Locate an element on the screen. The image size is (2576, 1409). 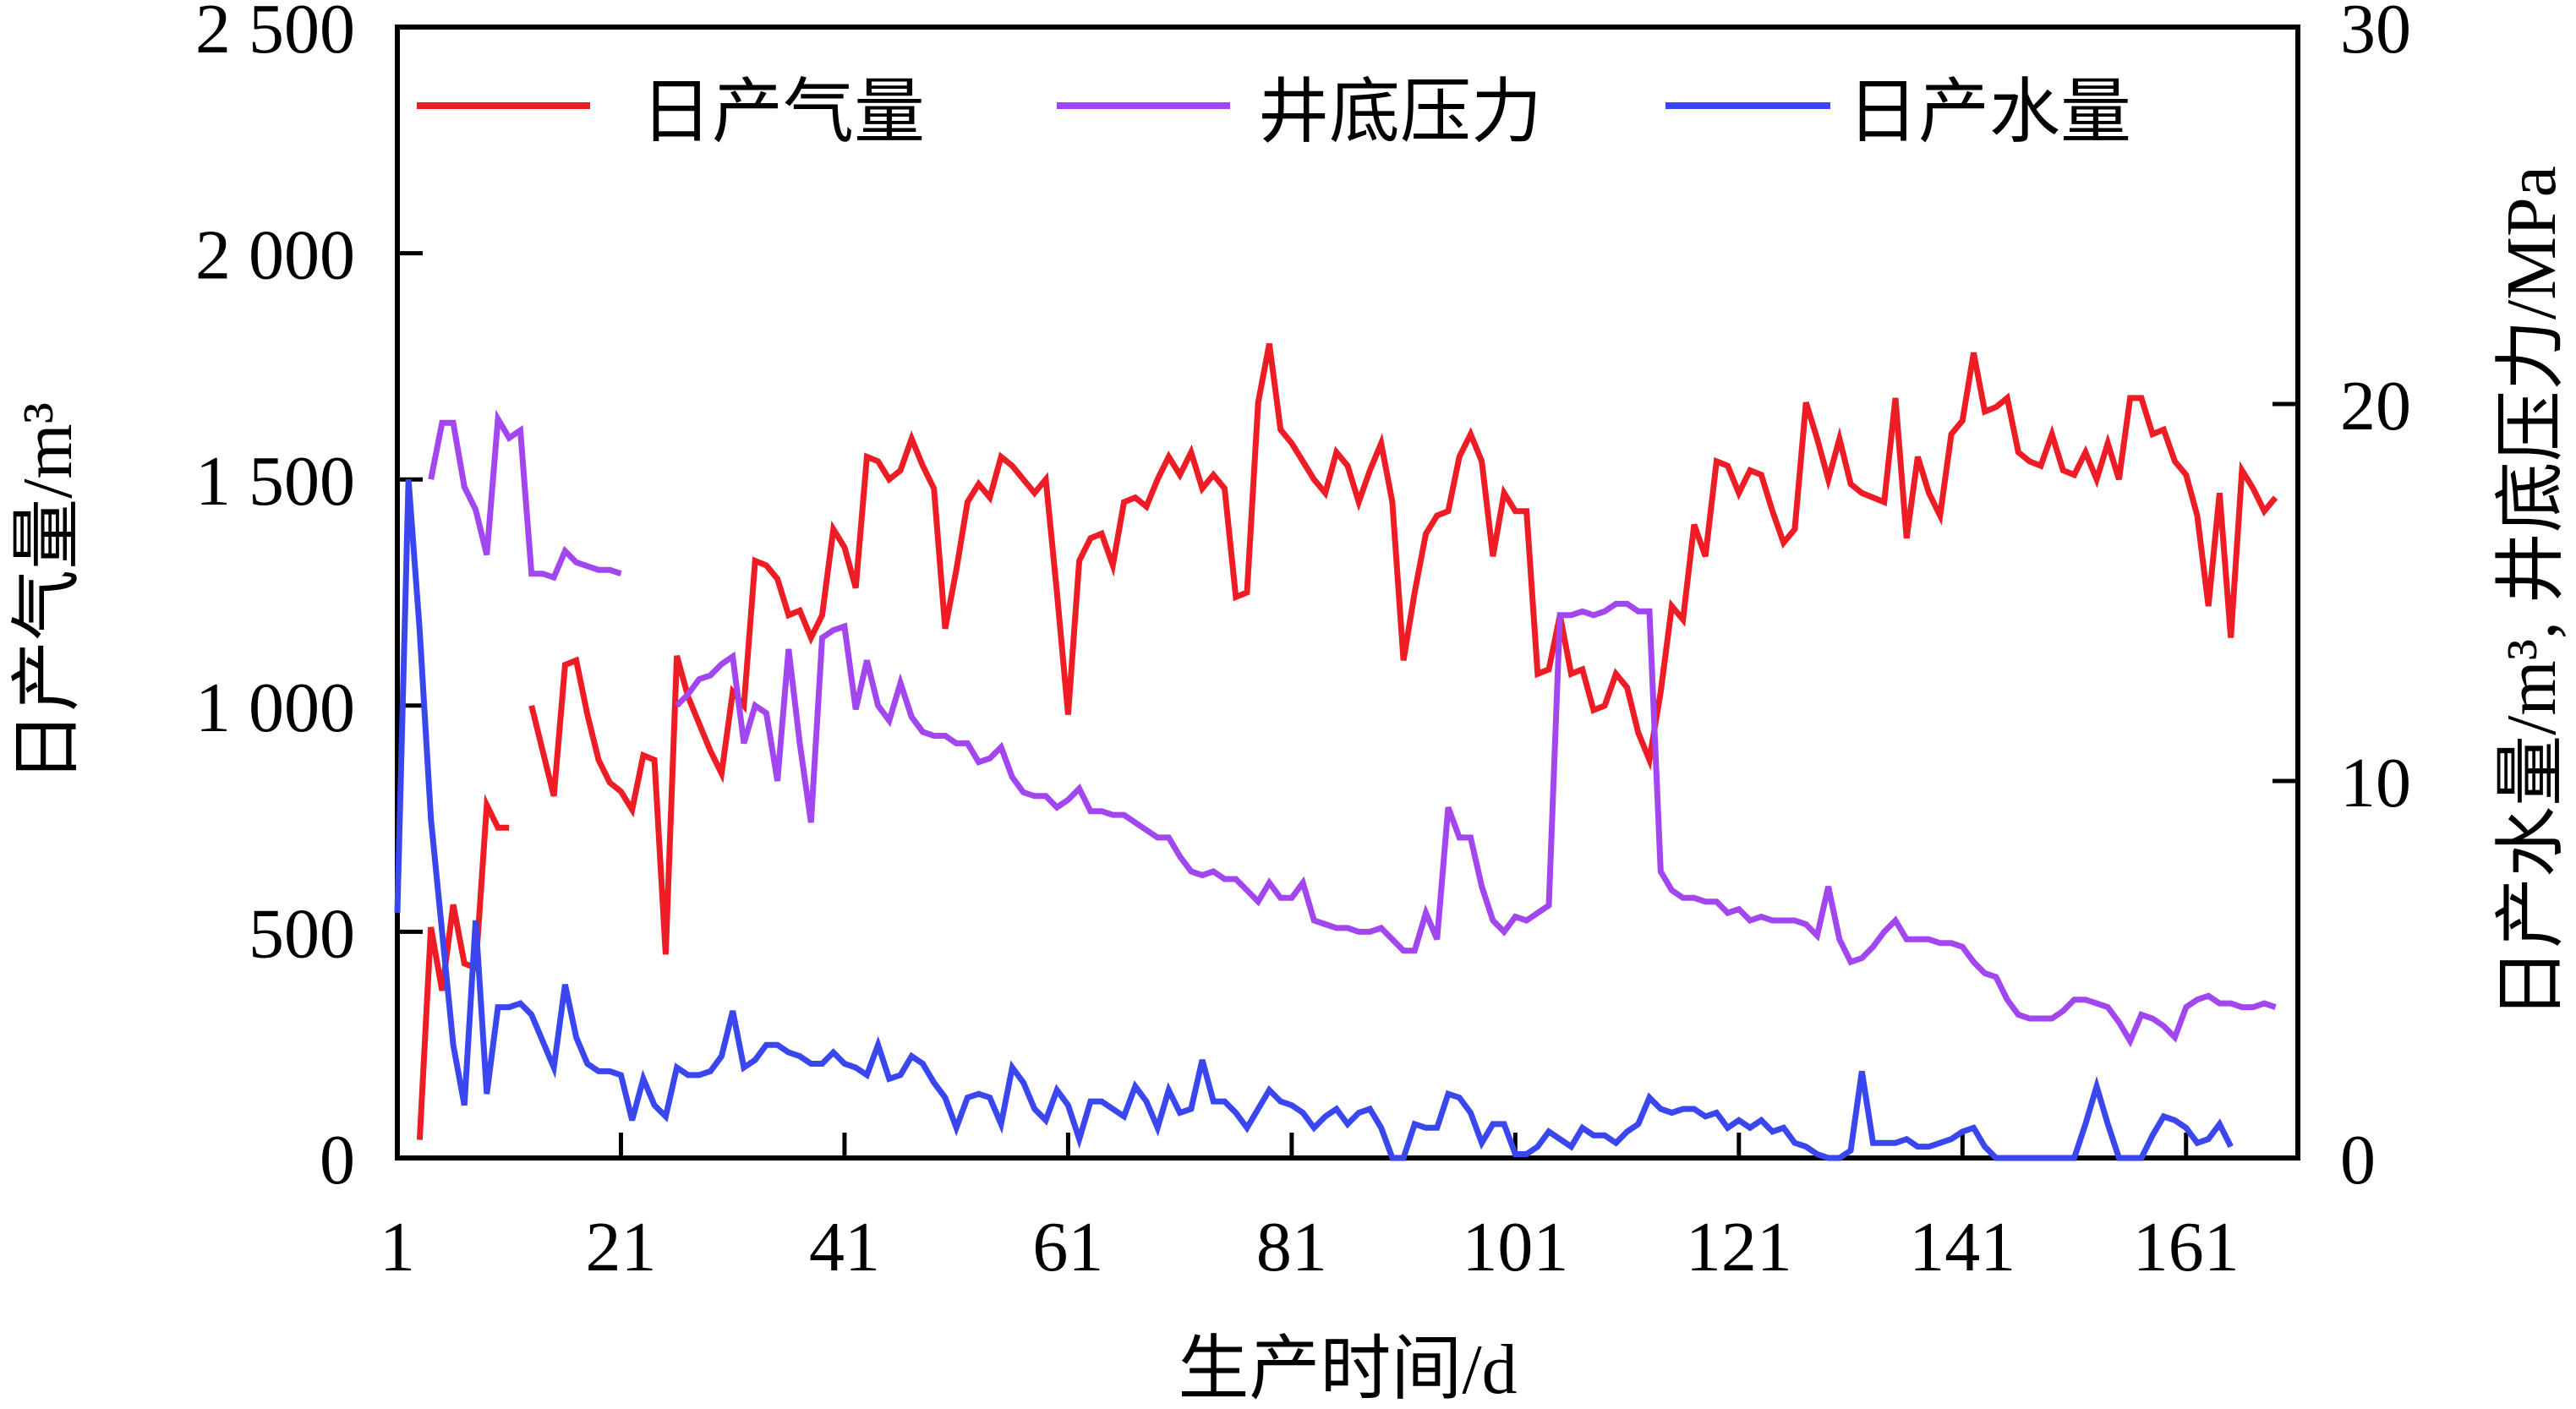
right-y-axis-title: 日产水量/m³, 井底压力/MPa is located at coordinates (2531, 592).